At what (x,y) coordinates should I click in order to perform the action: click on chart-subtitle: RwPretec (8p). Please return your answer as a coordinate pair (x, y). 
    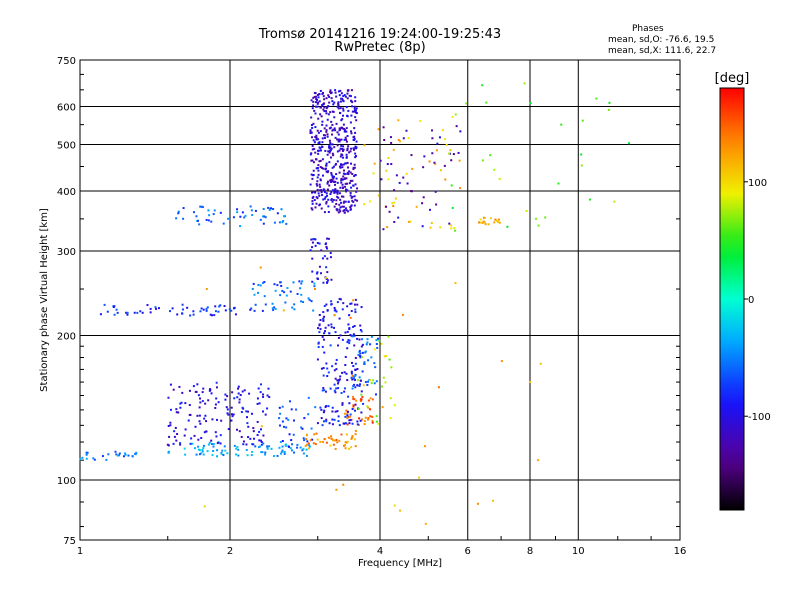
    Looking at the image, I should click on (380, 47).